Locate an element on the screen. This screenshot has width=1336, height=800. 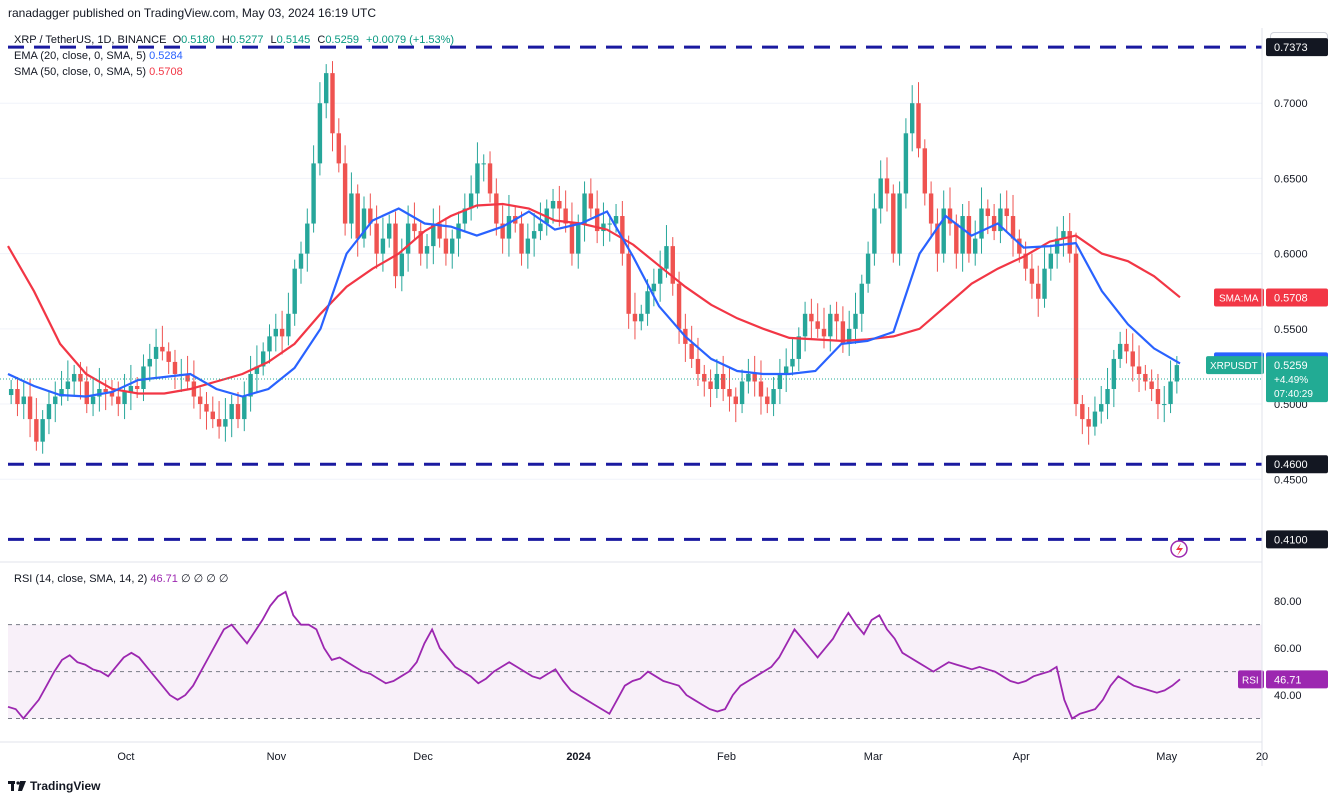
sma-tag-value-bg is located at coordinates (1297, 297).